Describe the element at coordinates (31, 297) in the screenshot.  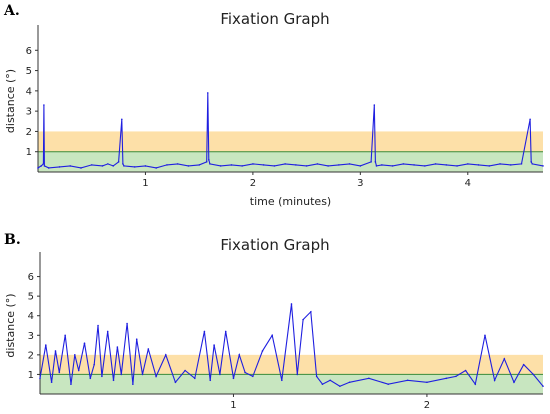
I see `y-tick-label-1: 5` at that location.